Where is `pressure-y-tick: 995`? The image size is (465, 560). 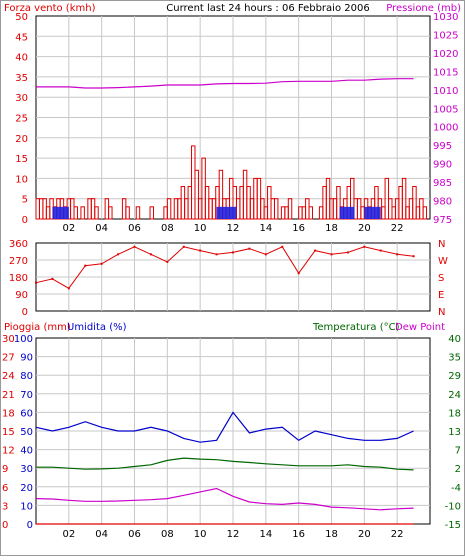
pressure-y-tick: 995 is located at coordinates (442, 146).